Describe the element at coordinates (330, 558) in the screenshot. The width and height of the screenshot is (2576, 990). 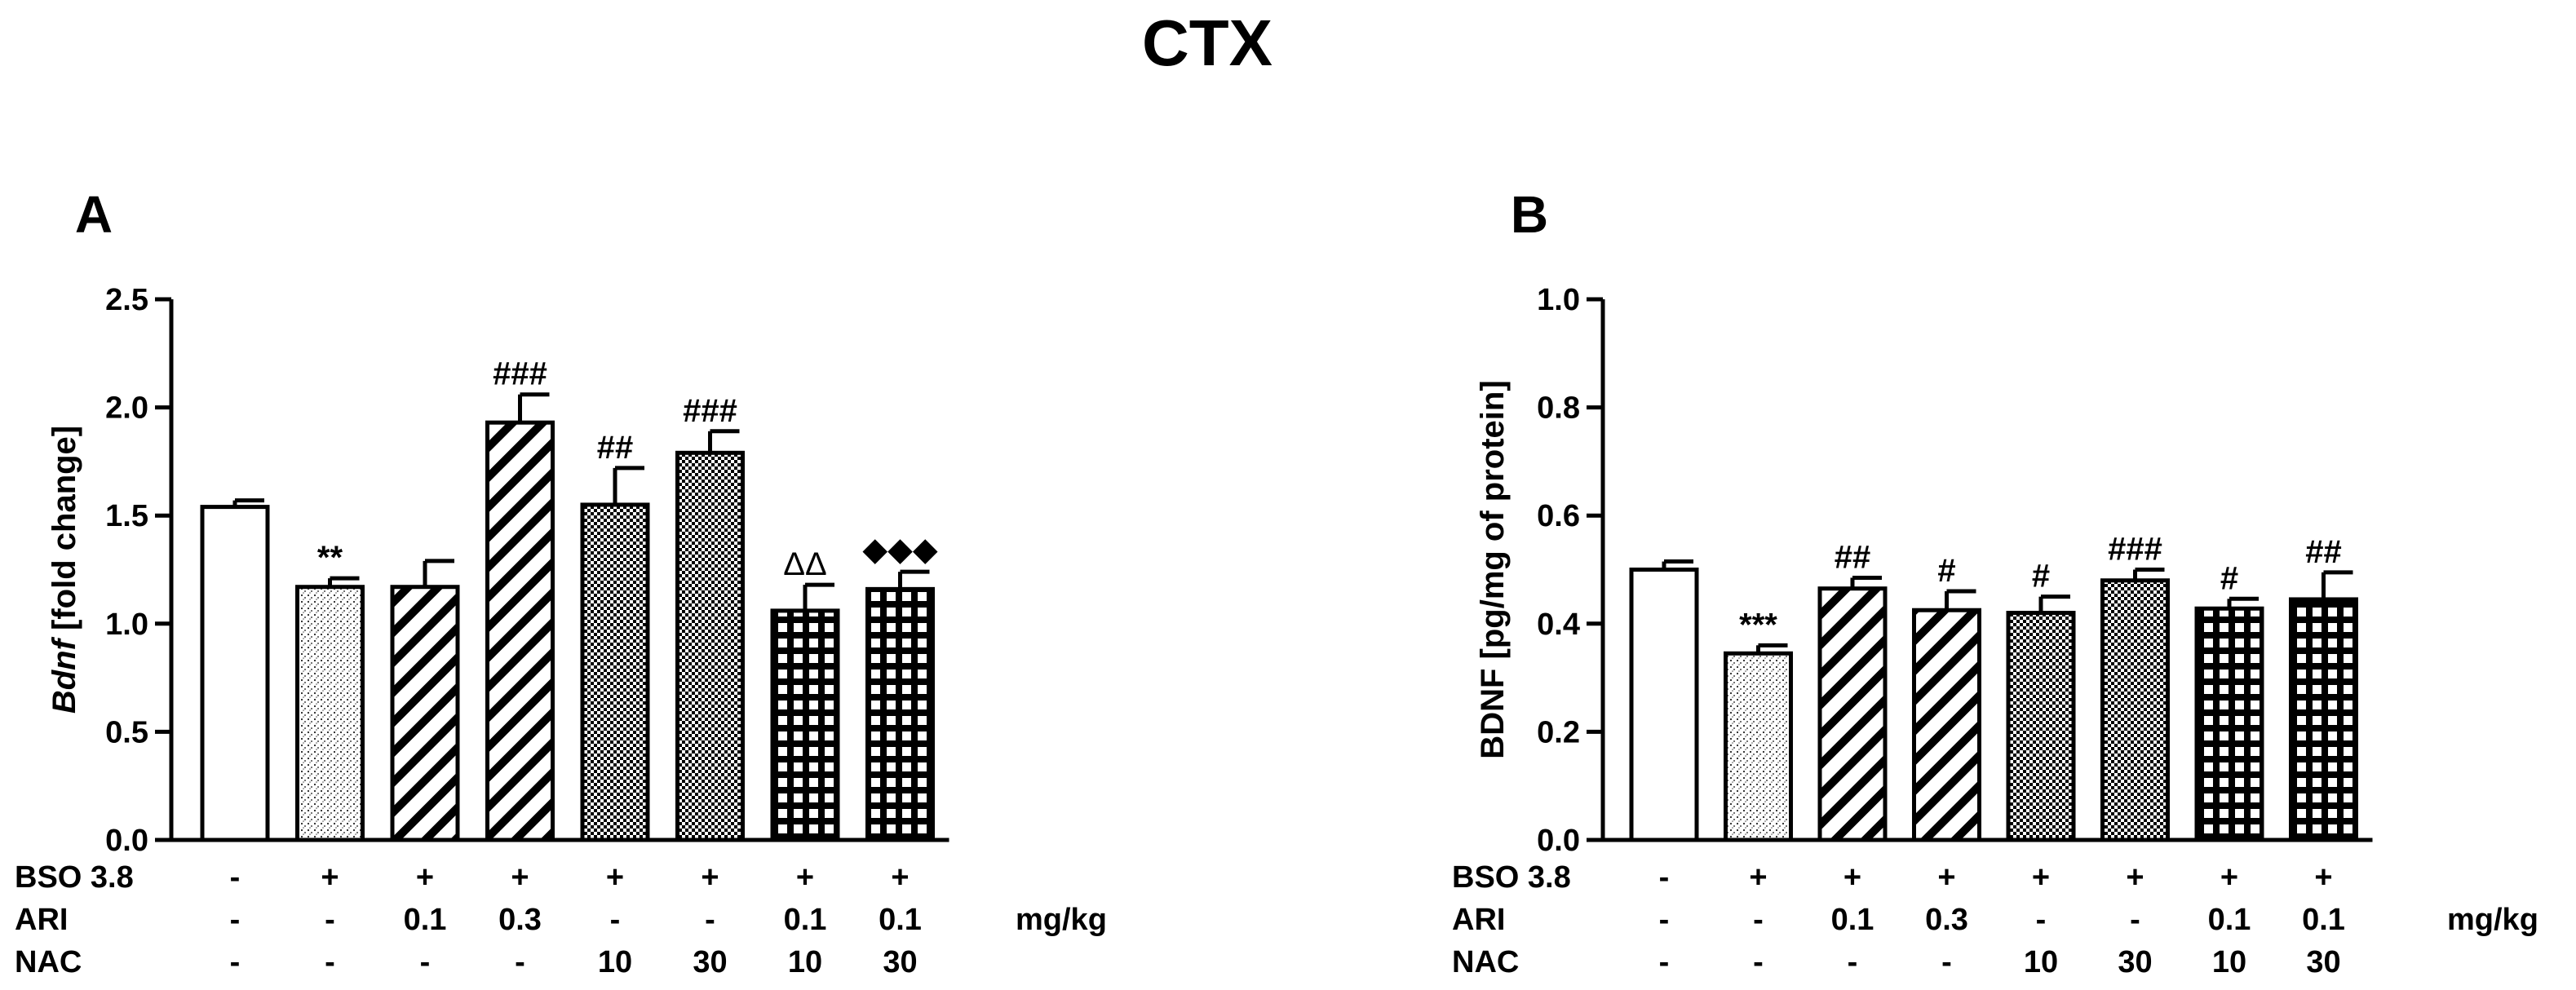
I see `significance-label: **` at that location.